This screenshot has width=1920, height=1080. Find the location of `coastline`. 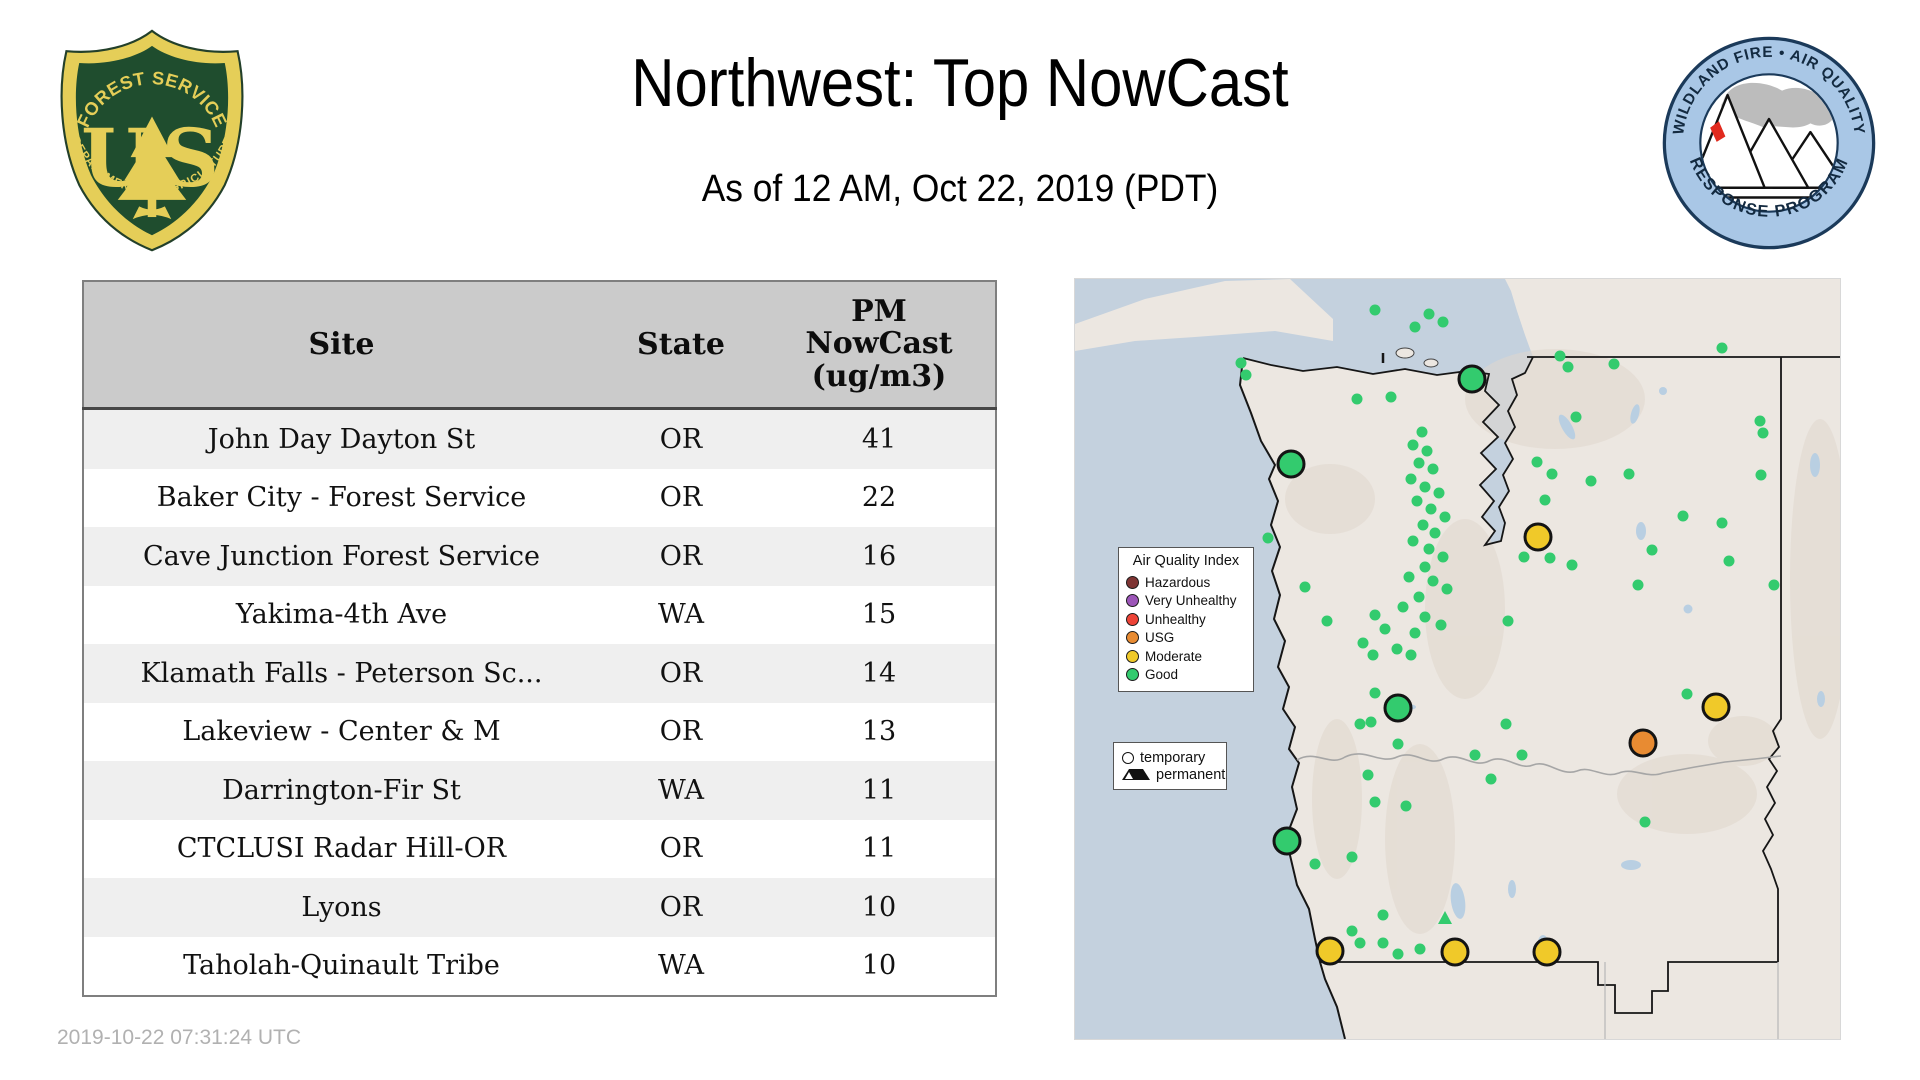

coastline is located at coordinates (1292, 698).